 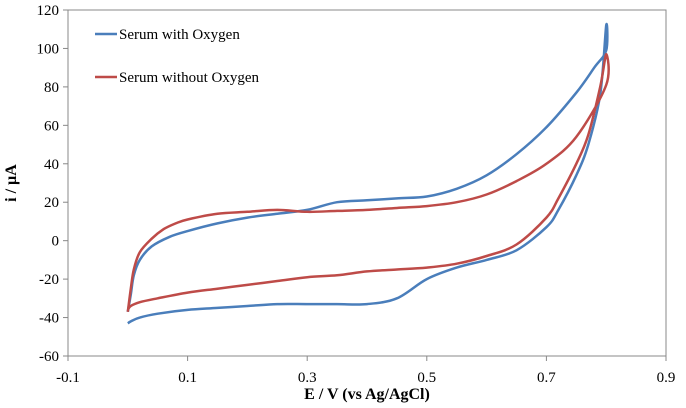 I want to click on legend-label-without-oxygen: Serum without Oxygen, so click(x=189, y=78).